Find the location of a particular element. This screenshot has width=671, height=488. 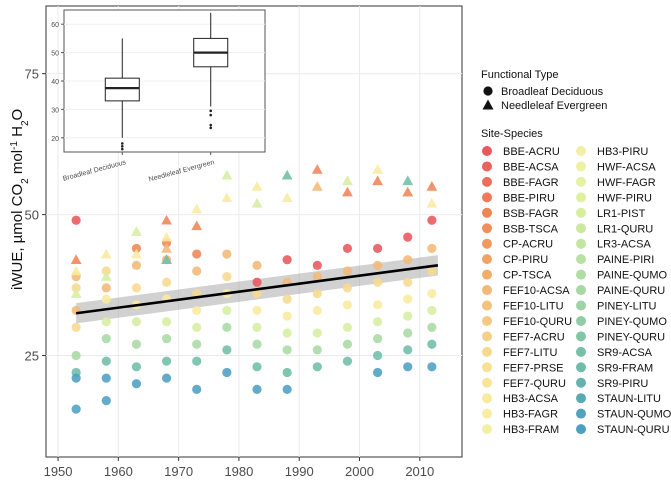

inset-y-tick-label: 40 is located at coordinates (55, 82).